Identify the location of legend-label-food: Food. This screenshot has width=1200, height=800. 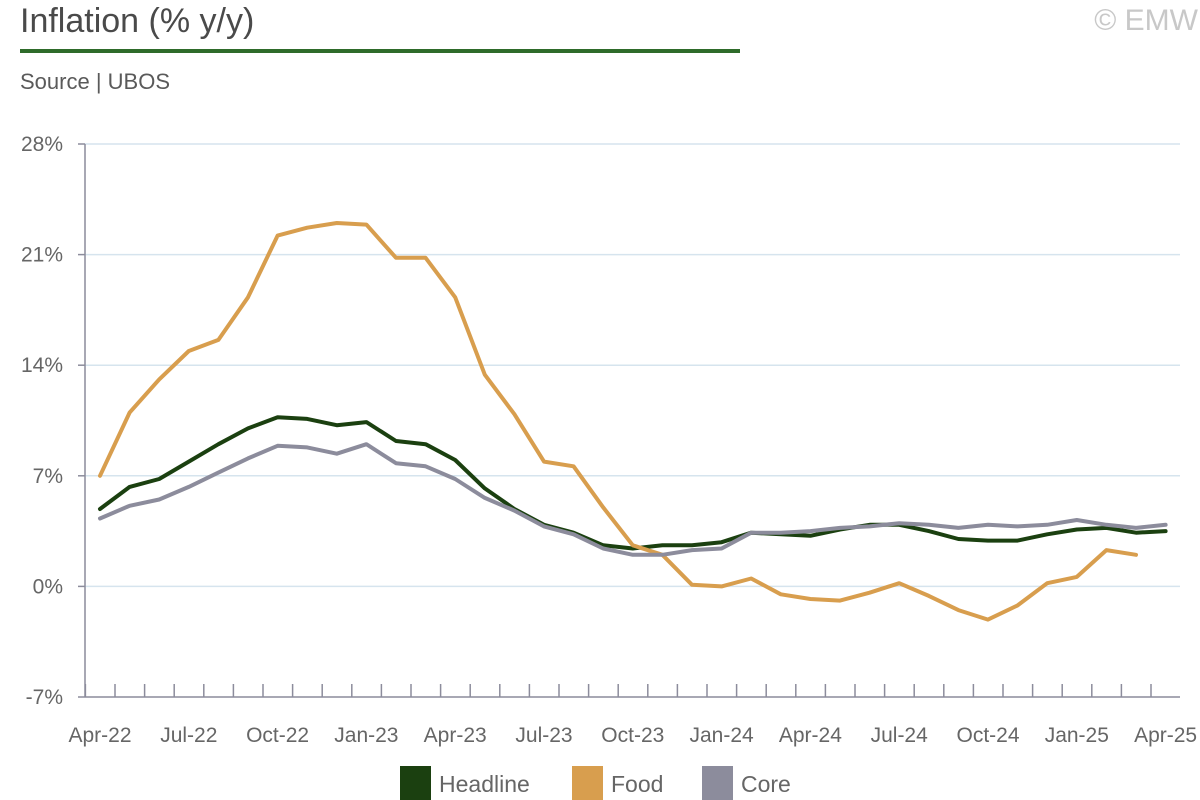
(637, 784).